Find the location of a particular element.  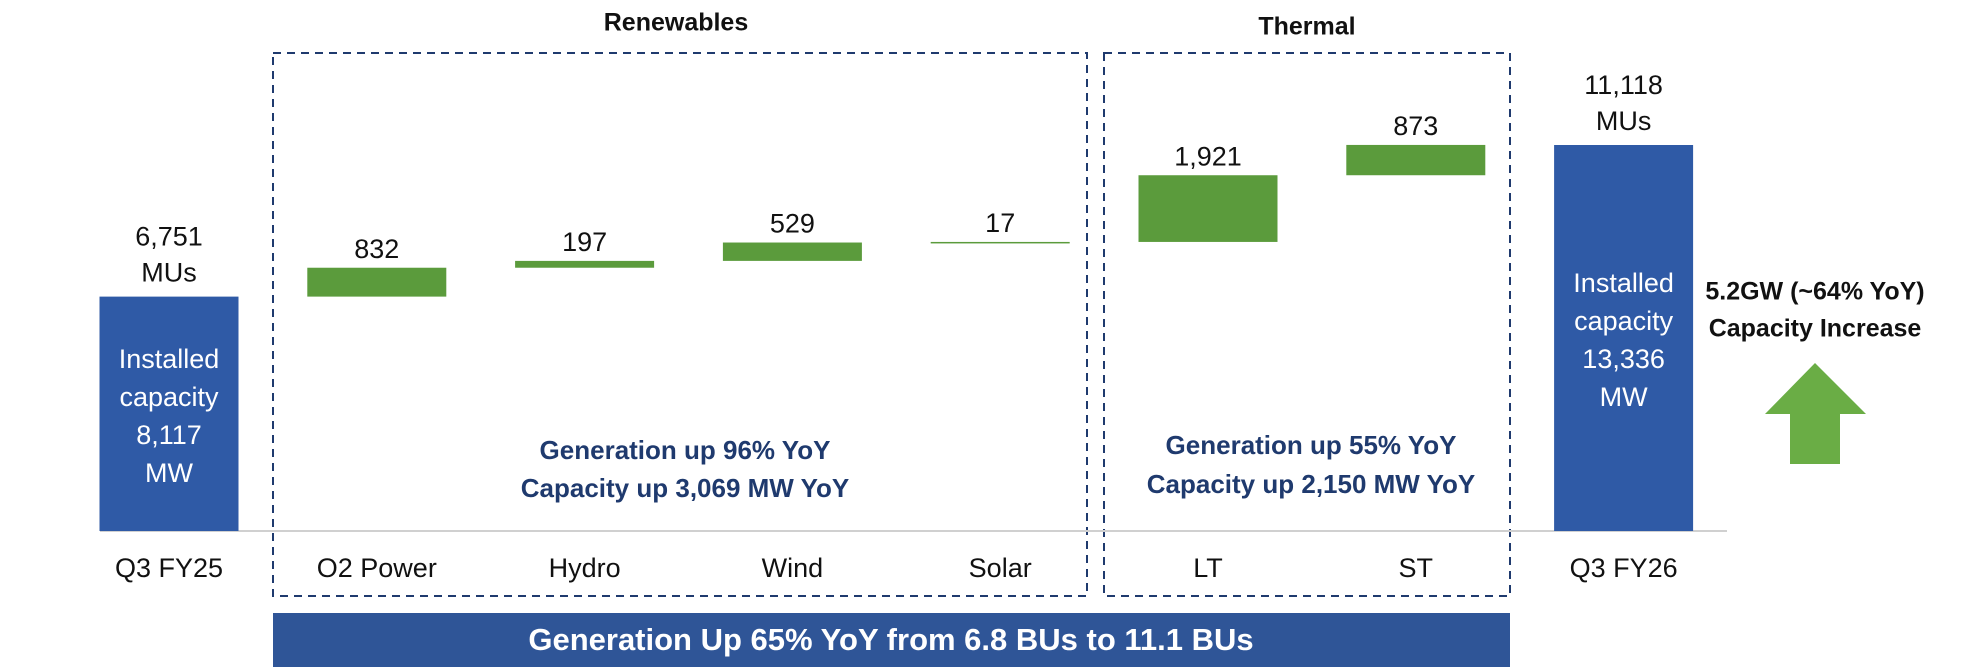

banner-bg is located at coordinates (891, 640).